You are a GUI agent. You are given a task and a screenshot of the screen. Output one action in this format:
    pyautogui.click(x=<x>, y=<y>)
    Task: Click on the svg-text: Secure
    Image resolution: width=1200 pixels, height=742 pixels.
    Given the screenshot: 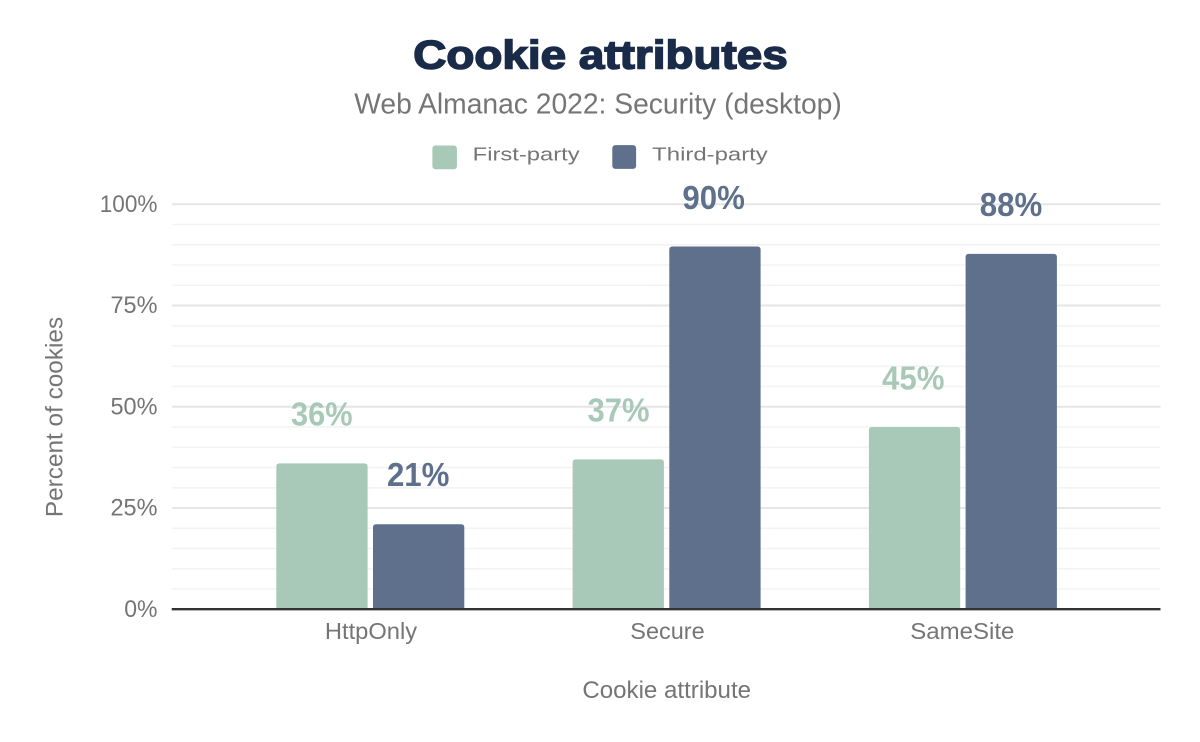 What is the action you would take?
    pyautogui.click(x=667, y=631)
    